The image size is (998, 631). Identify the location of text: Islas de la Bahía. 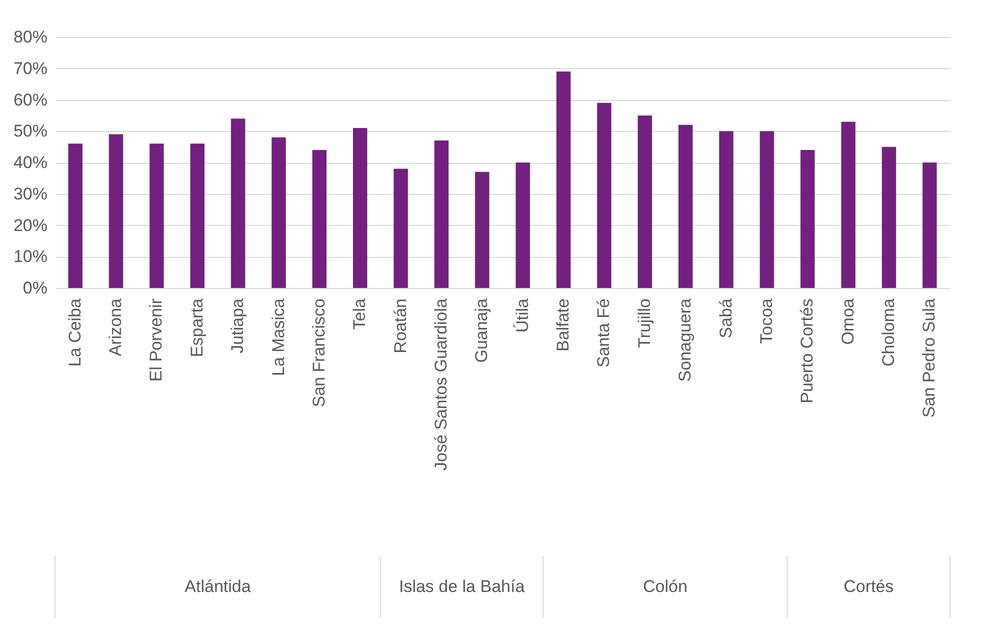
(462, 586).